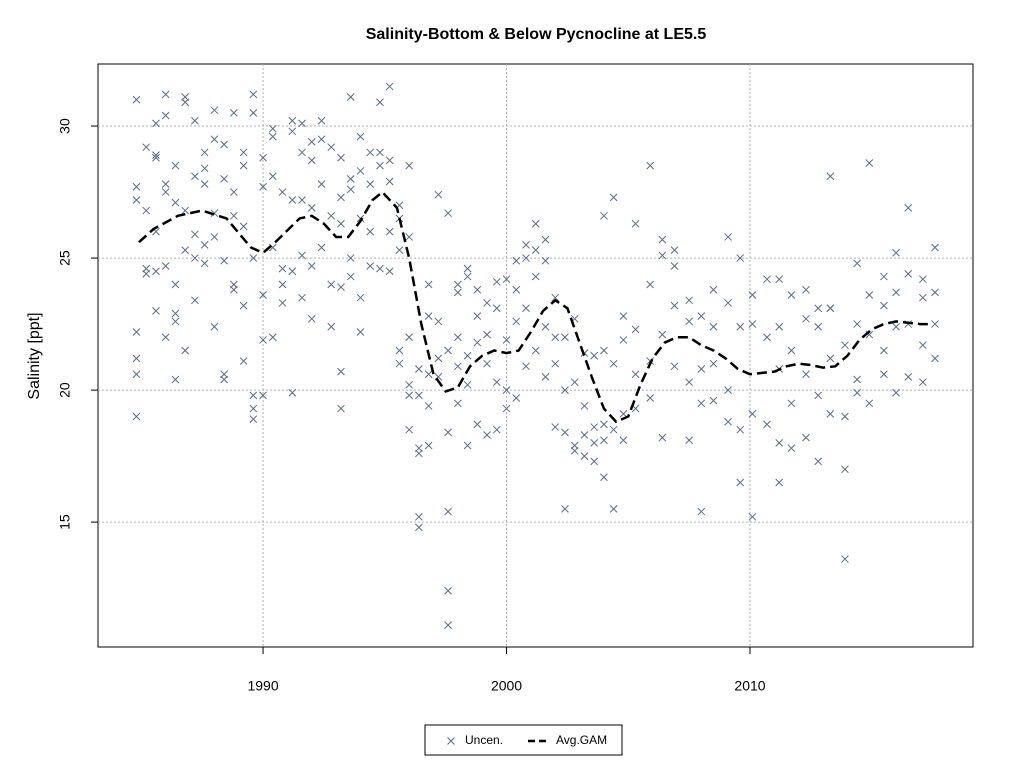 This screenshot has width=1024, height=768. I want to click on x-tick-label: 2010, so click(749, 686).